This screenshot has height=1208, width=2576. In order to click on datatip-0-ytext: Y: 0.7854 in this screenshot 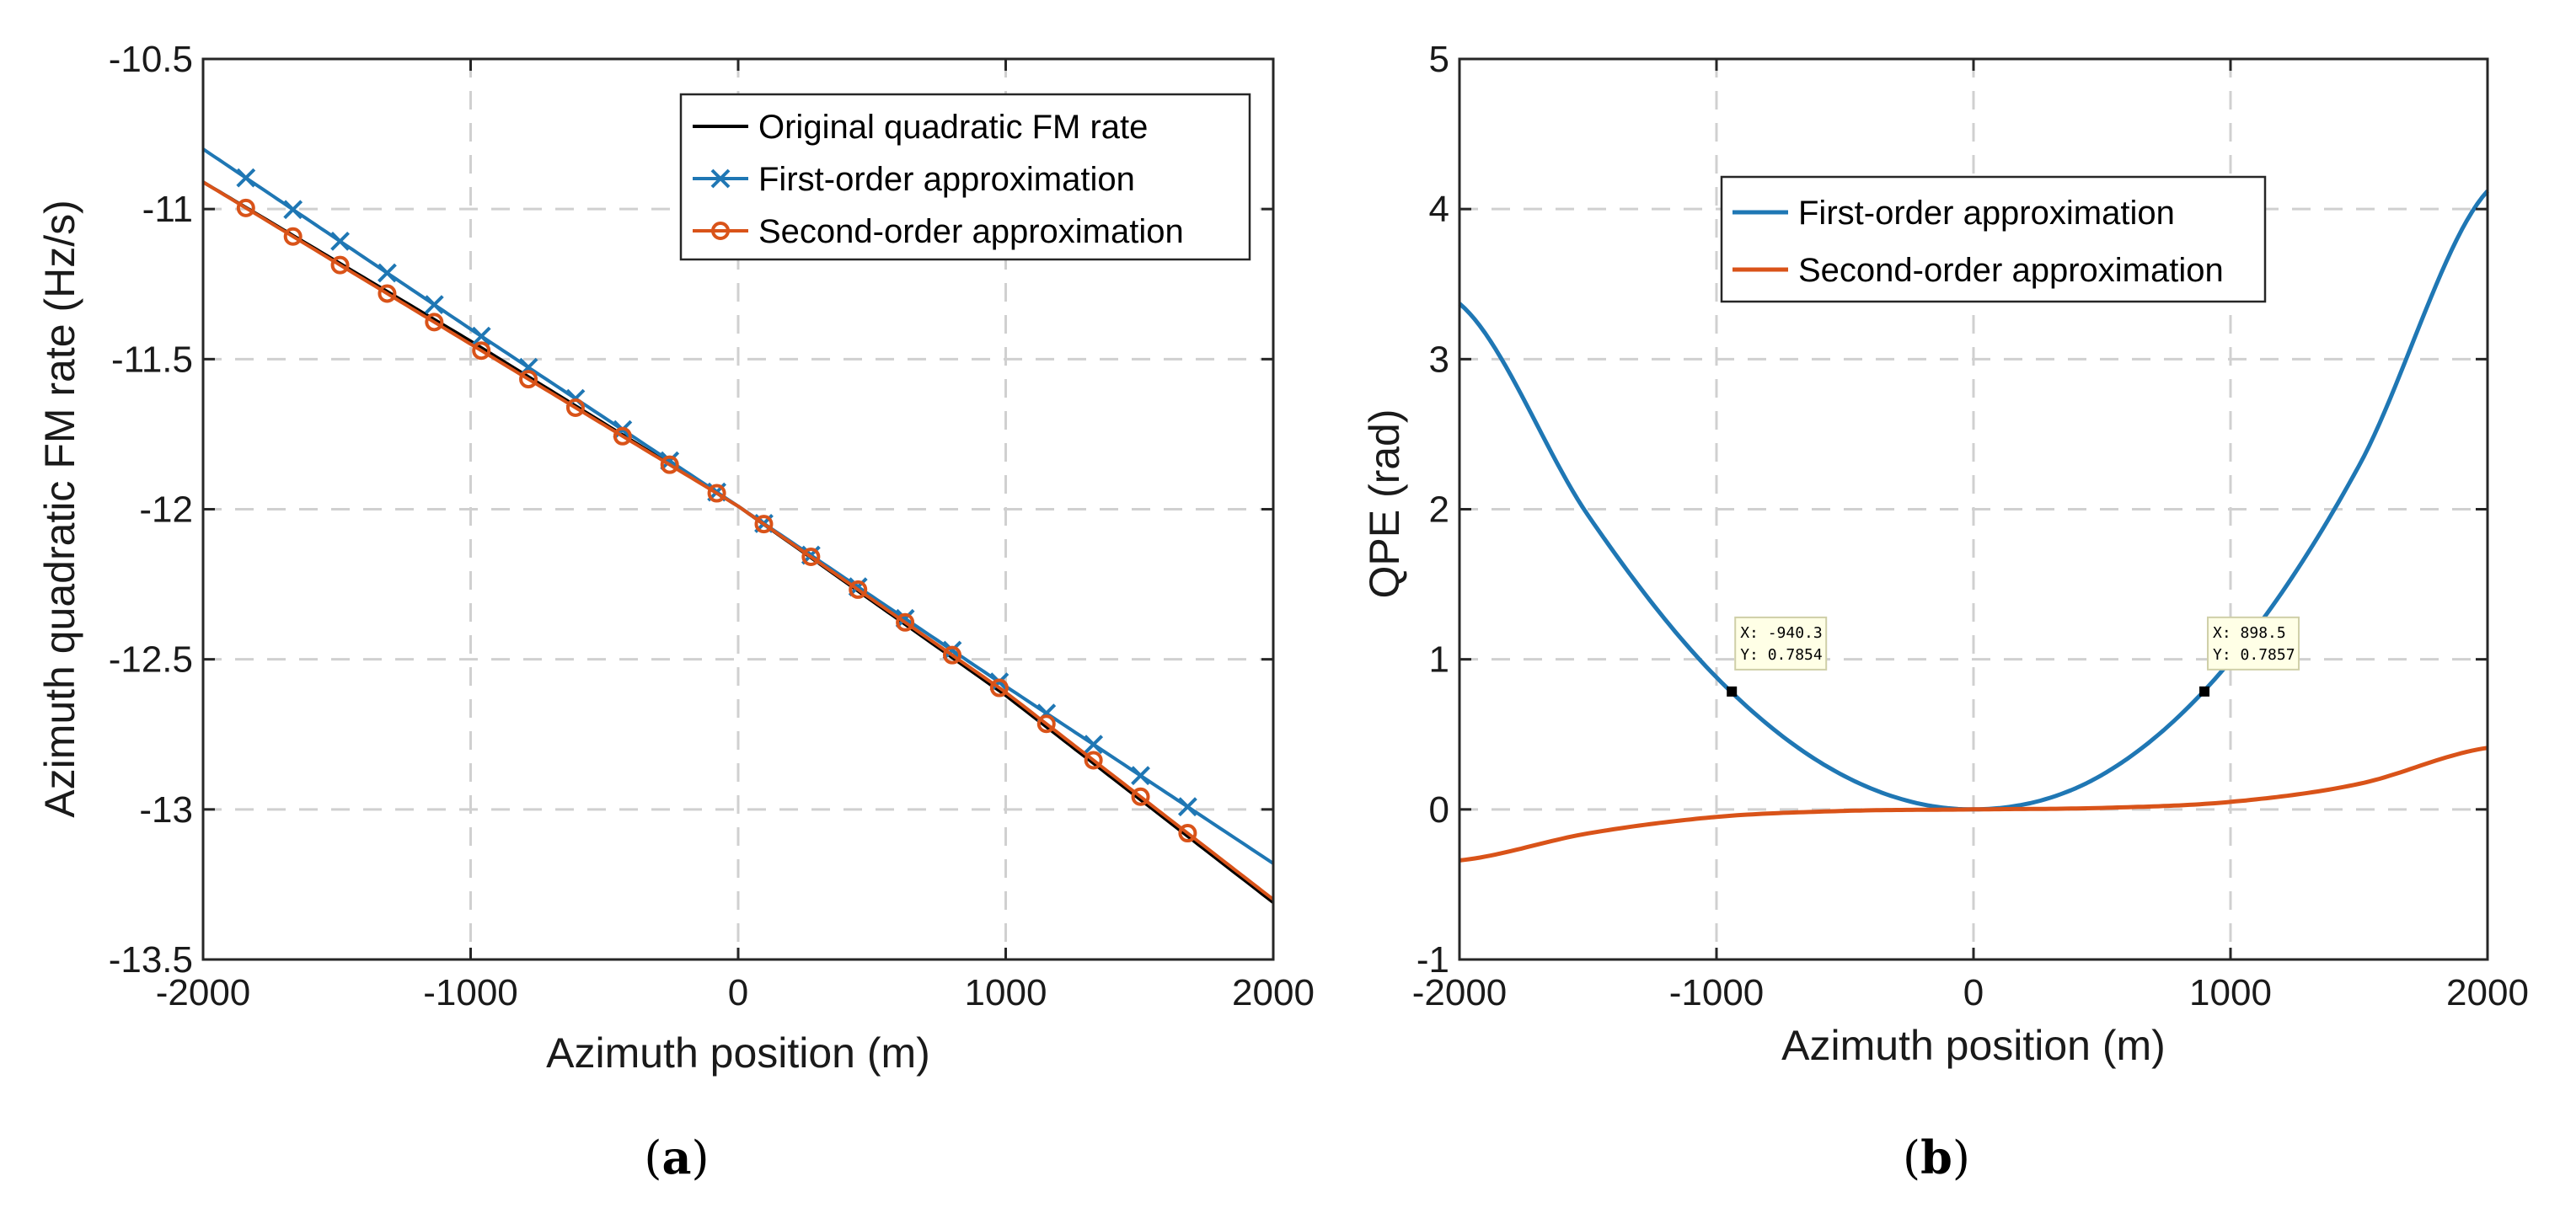, I will do `click(1781, 655)`.